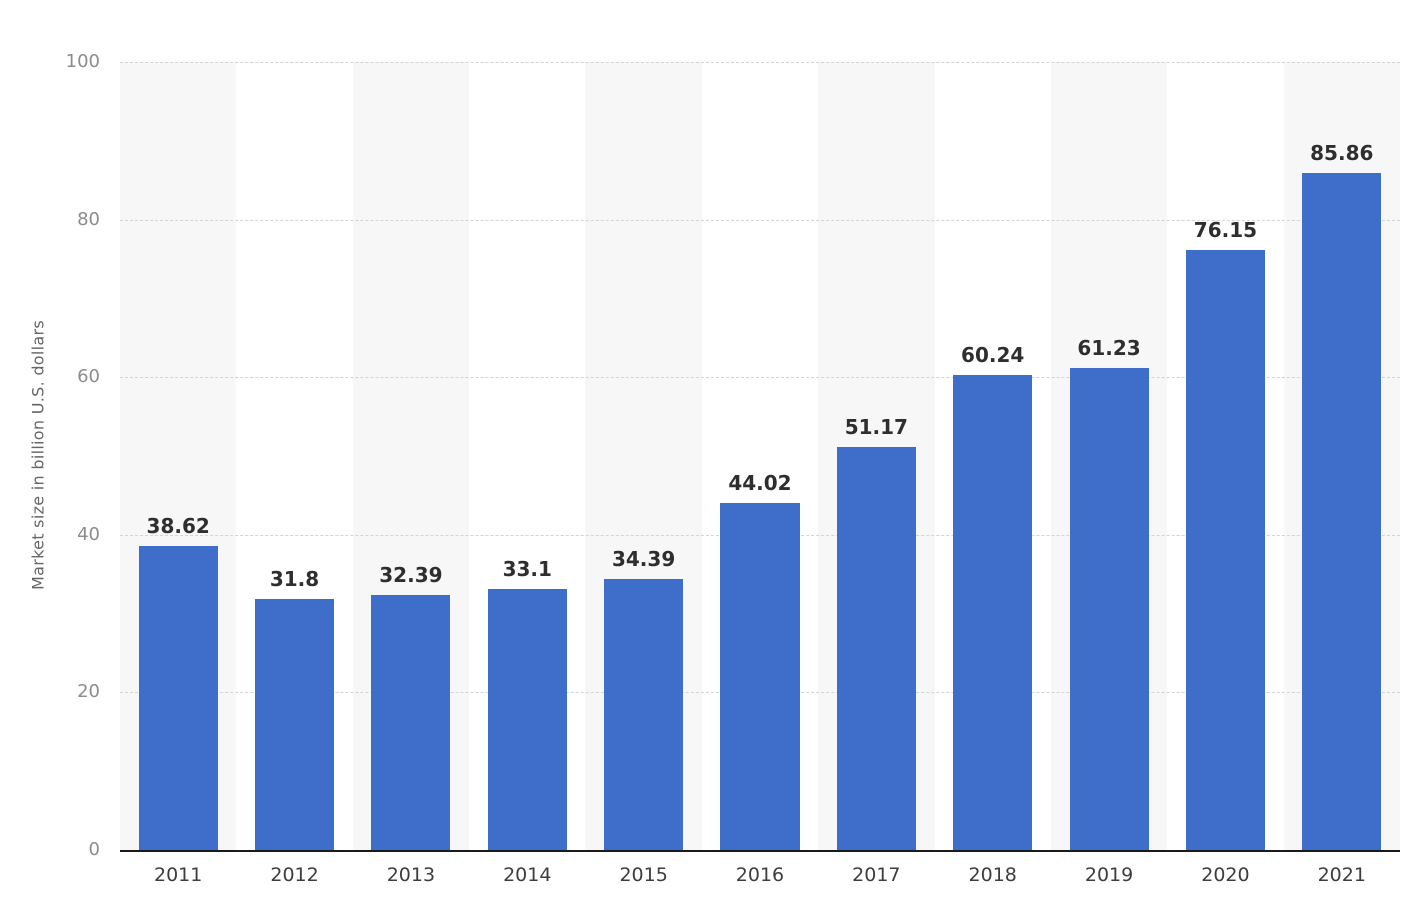 The height and width of the screenshot is (920, 1418). What do you see at coordinates (993, 355) in the screenshot?
I see `bar-value-label: 60.24` at bounding box center [993, 355].